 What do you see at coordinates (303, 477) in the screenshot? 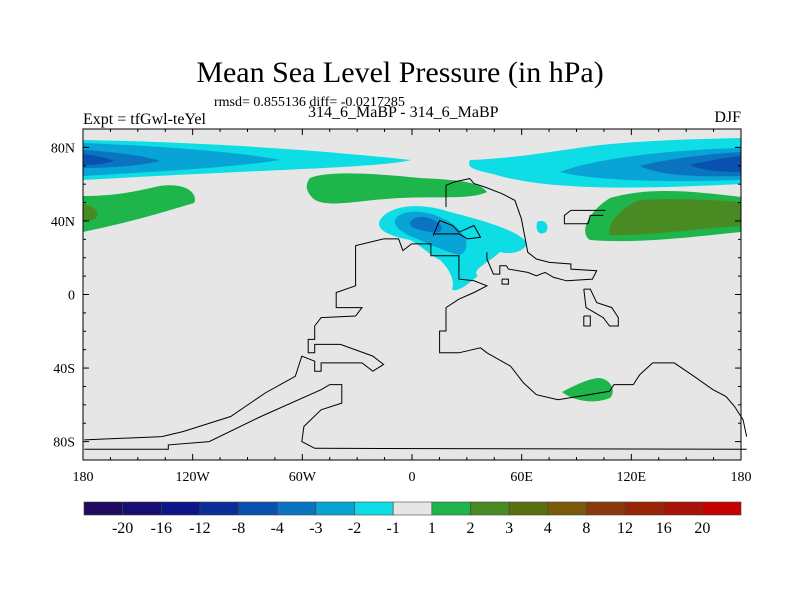
I see `x-tick-label: 60W` at bounding box center [303, 477].